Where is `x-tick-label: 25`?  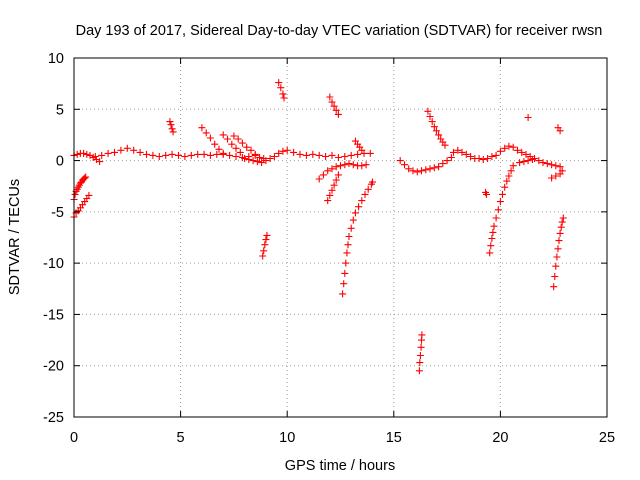
x-tick-label: 25 is located at coordinates (607, 438).